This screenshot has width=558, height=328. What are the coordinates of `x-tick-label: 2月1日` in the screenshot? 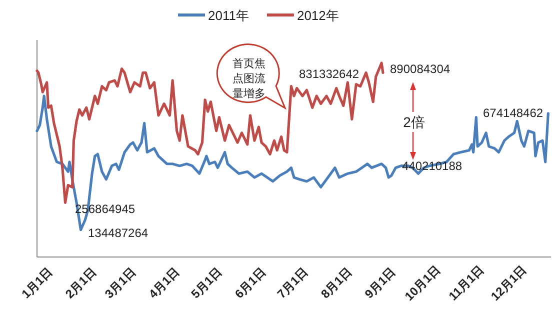 It's located at (80, 283).